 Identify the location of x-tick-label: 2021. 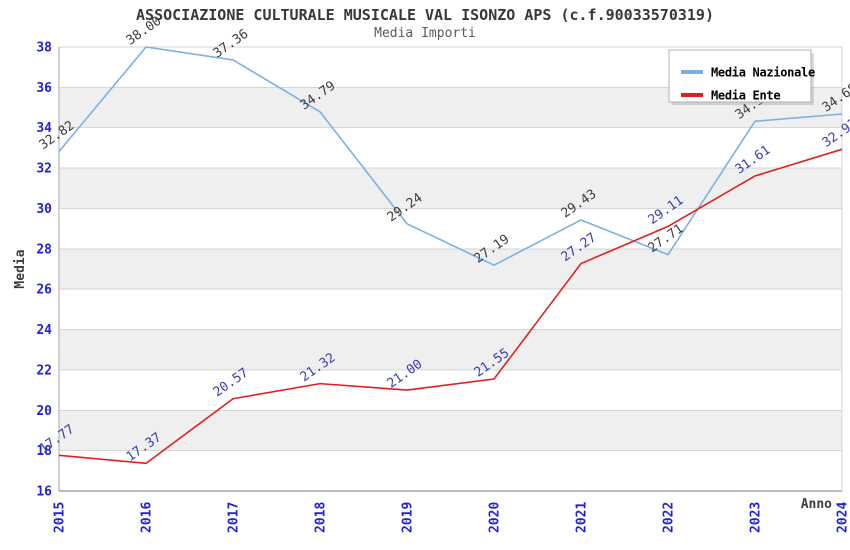
(582, 517).